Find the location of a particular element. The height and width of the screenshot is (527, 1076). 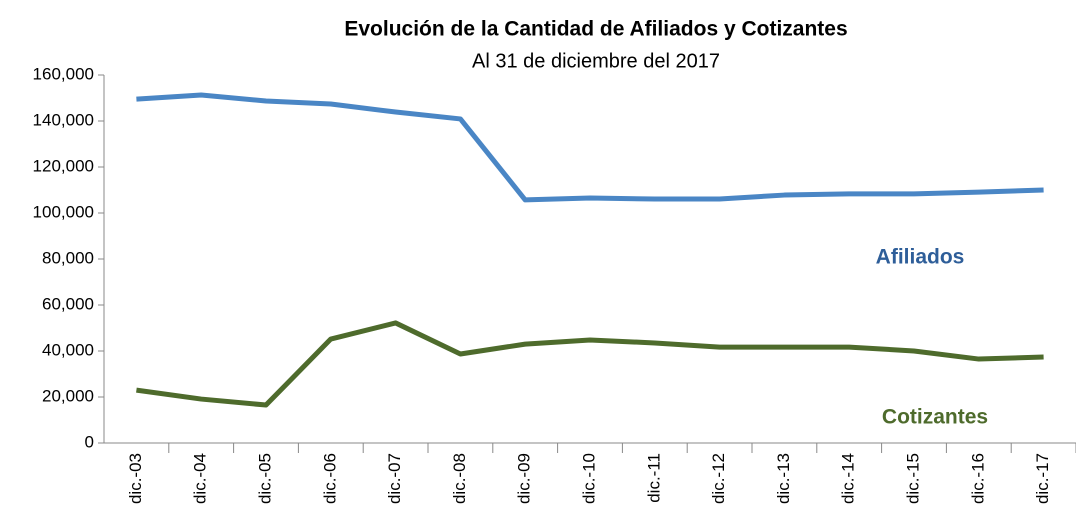

x-tick-label: dic.-04 is located at coordinates (200, 478).